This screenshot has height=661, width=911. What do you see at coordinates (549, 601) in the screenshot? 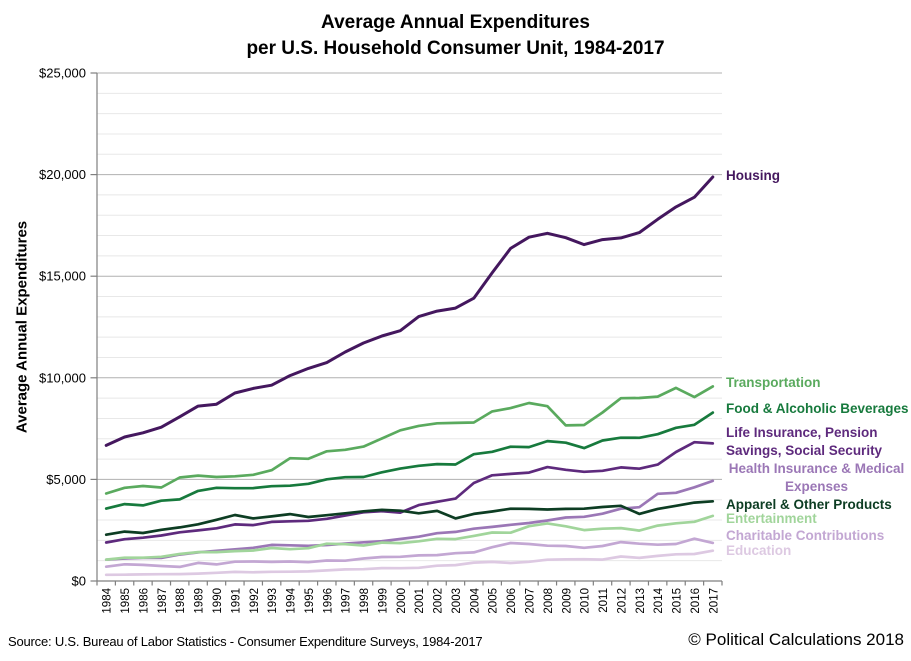
I see `x-tick-label: 2008` at bounding box center [549, 601].